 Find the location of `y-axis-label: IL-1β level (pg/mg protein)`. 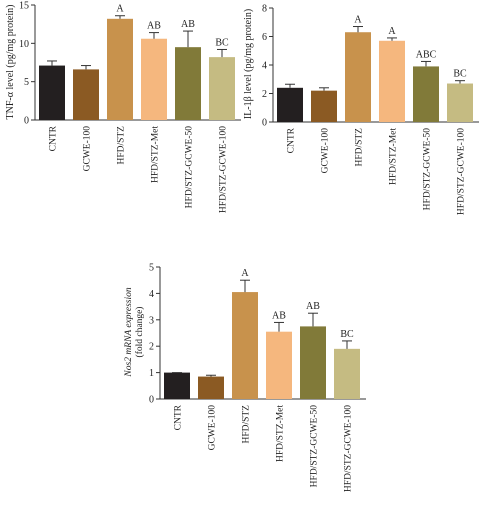

y-axis-label: IL-1β level (pg/mg protein) is located at coordinates (248, 64).